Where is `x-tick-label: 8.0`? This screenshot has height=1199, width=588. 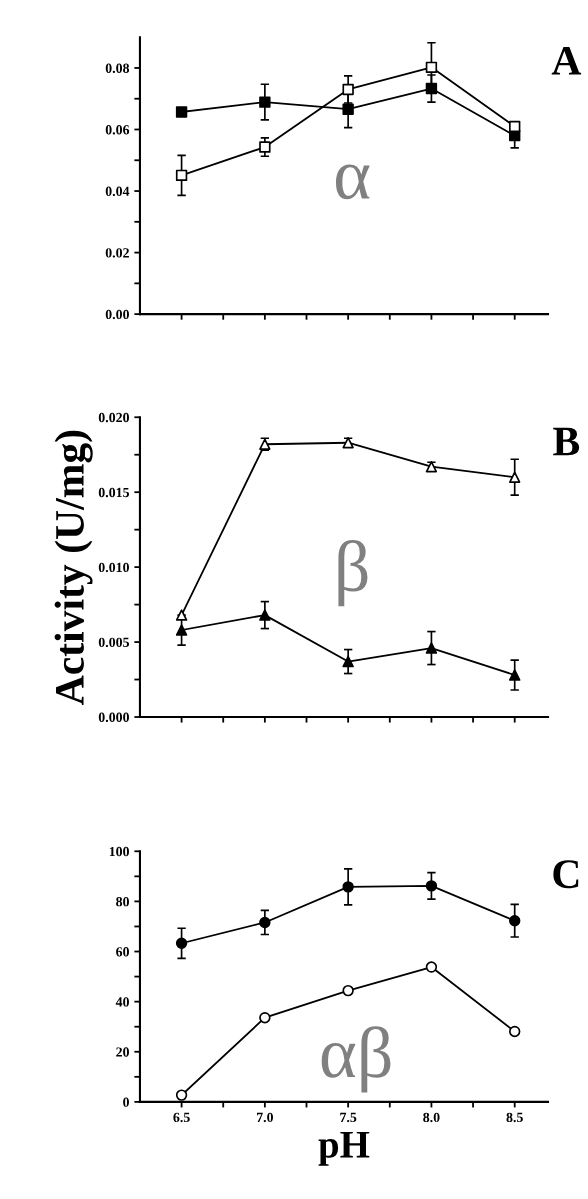 x-tick-label: 8.0 is located at coordinates (431, 1117).